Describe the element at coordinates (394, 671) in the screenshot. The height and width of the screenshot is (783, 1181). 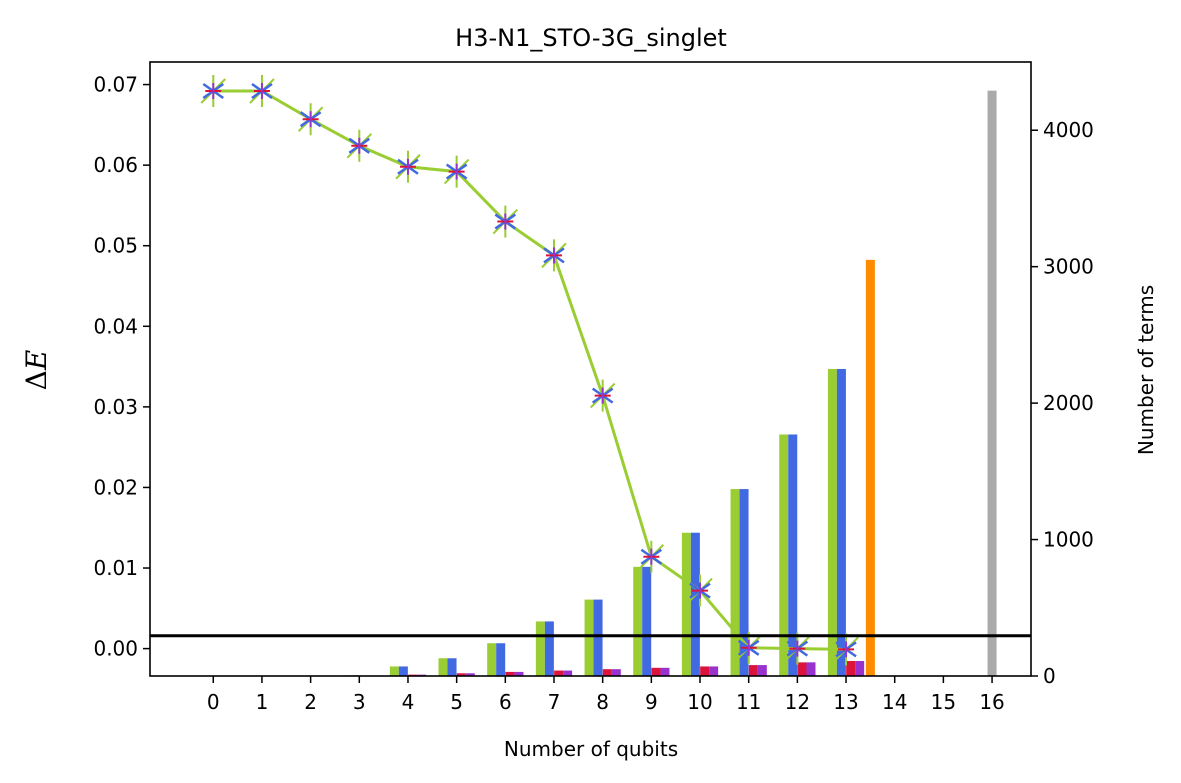
I see `bar-series0-q4` at that location.